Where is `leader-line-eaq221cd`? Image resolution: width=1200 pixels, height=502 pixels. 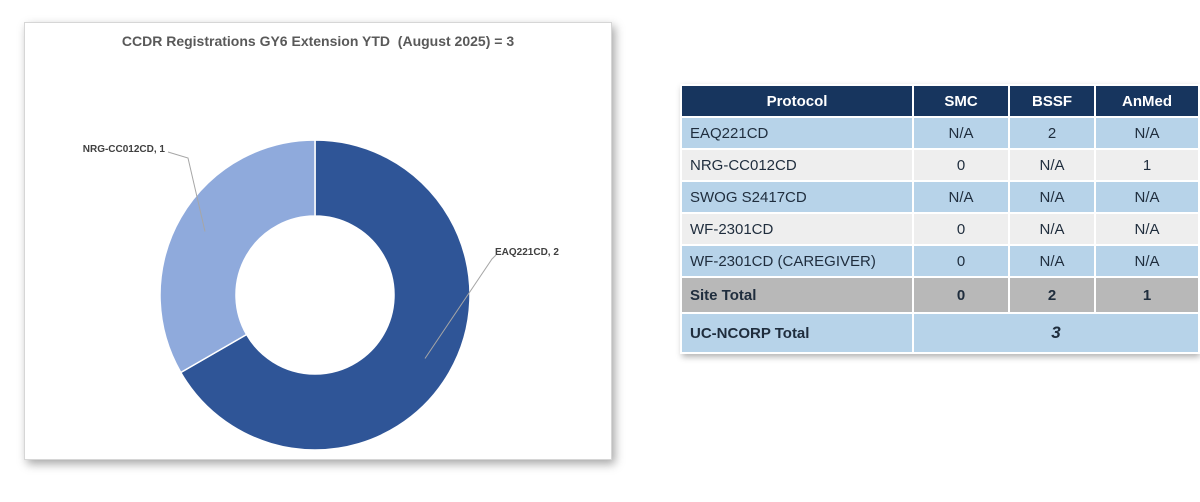 leader-line-eaq221cd is located at coordinates (460, 306).